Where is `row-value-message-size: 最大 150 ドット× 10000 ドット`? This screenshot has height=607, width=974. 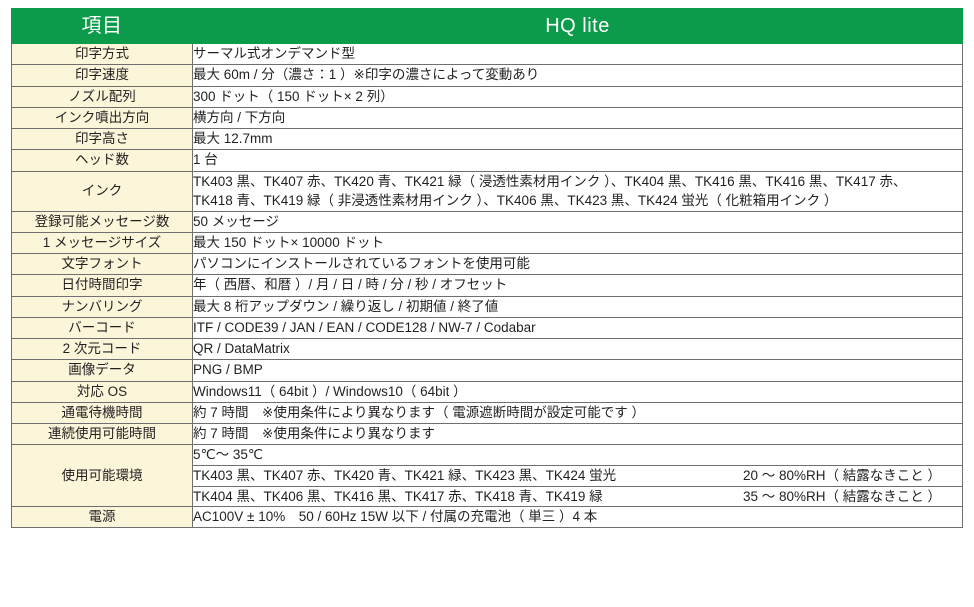 row-value-message-size: 最大 150 ドット× 10000 ドット is located at coordinates (577, 243).